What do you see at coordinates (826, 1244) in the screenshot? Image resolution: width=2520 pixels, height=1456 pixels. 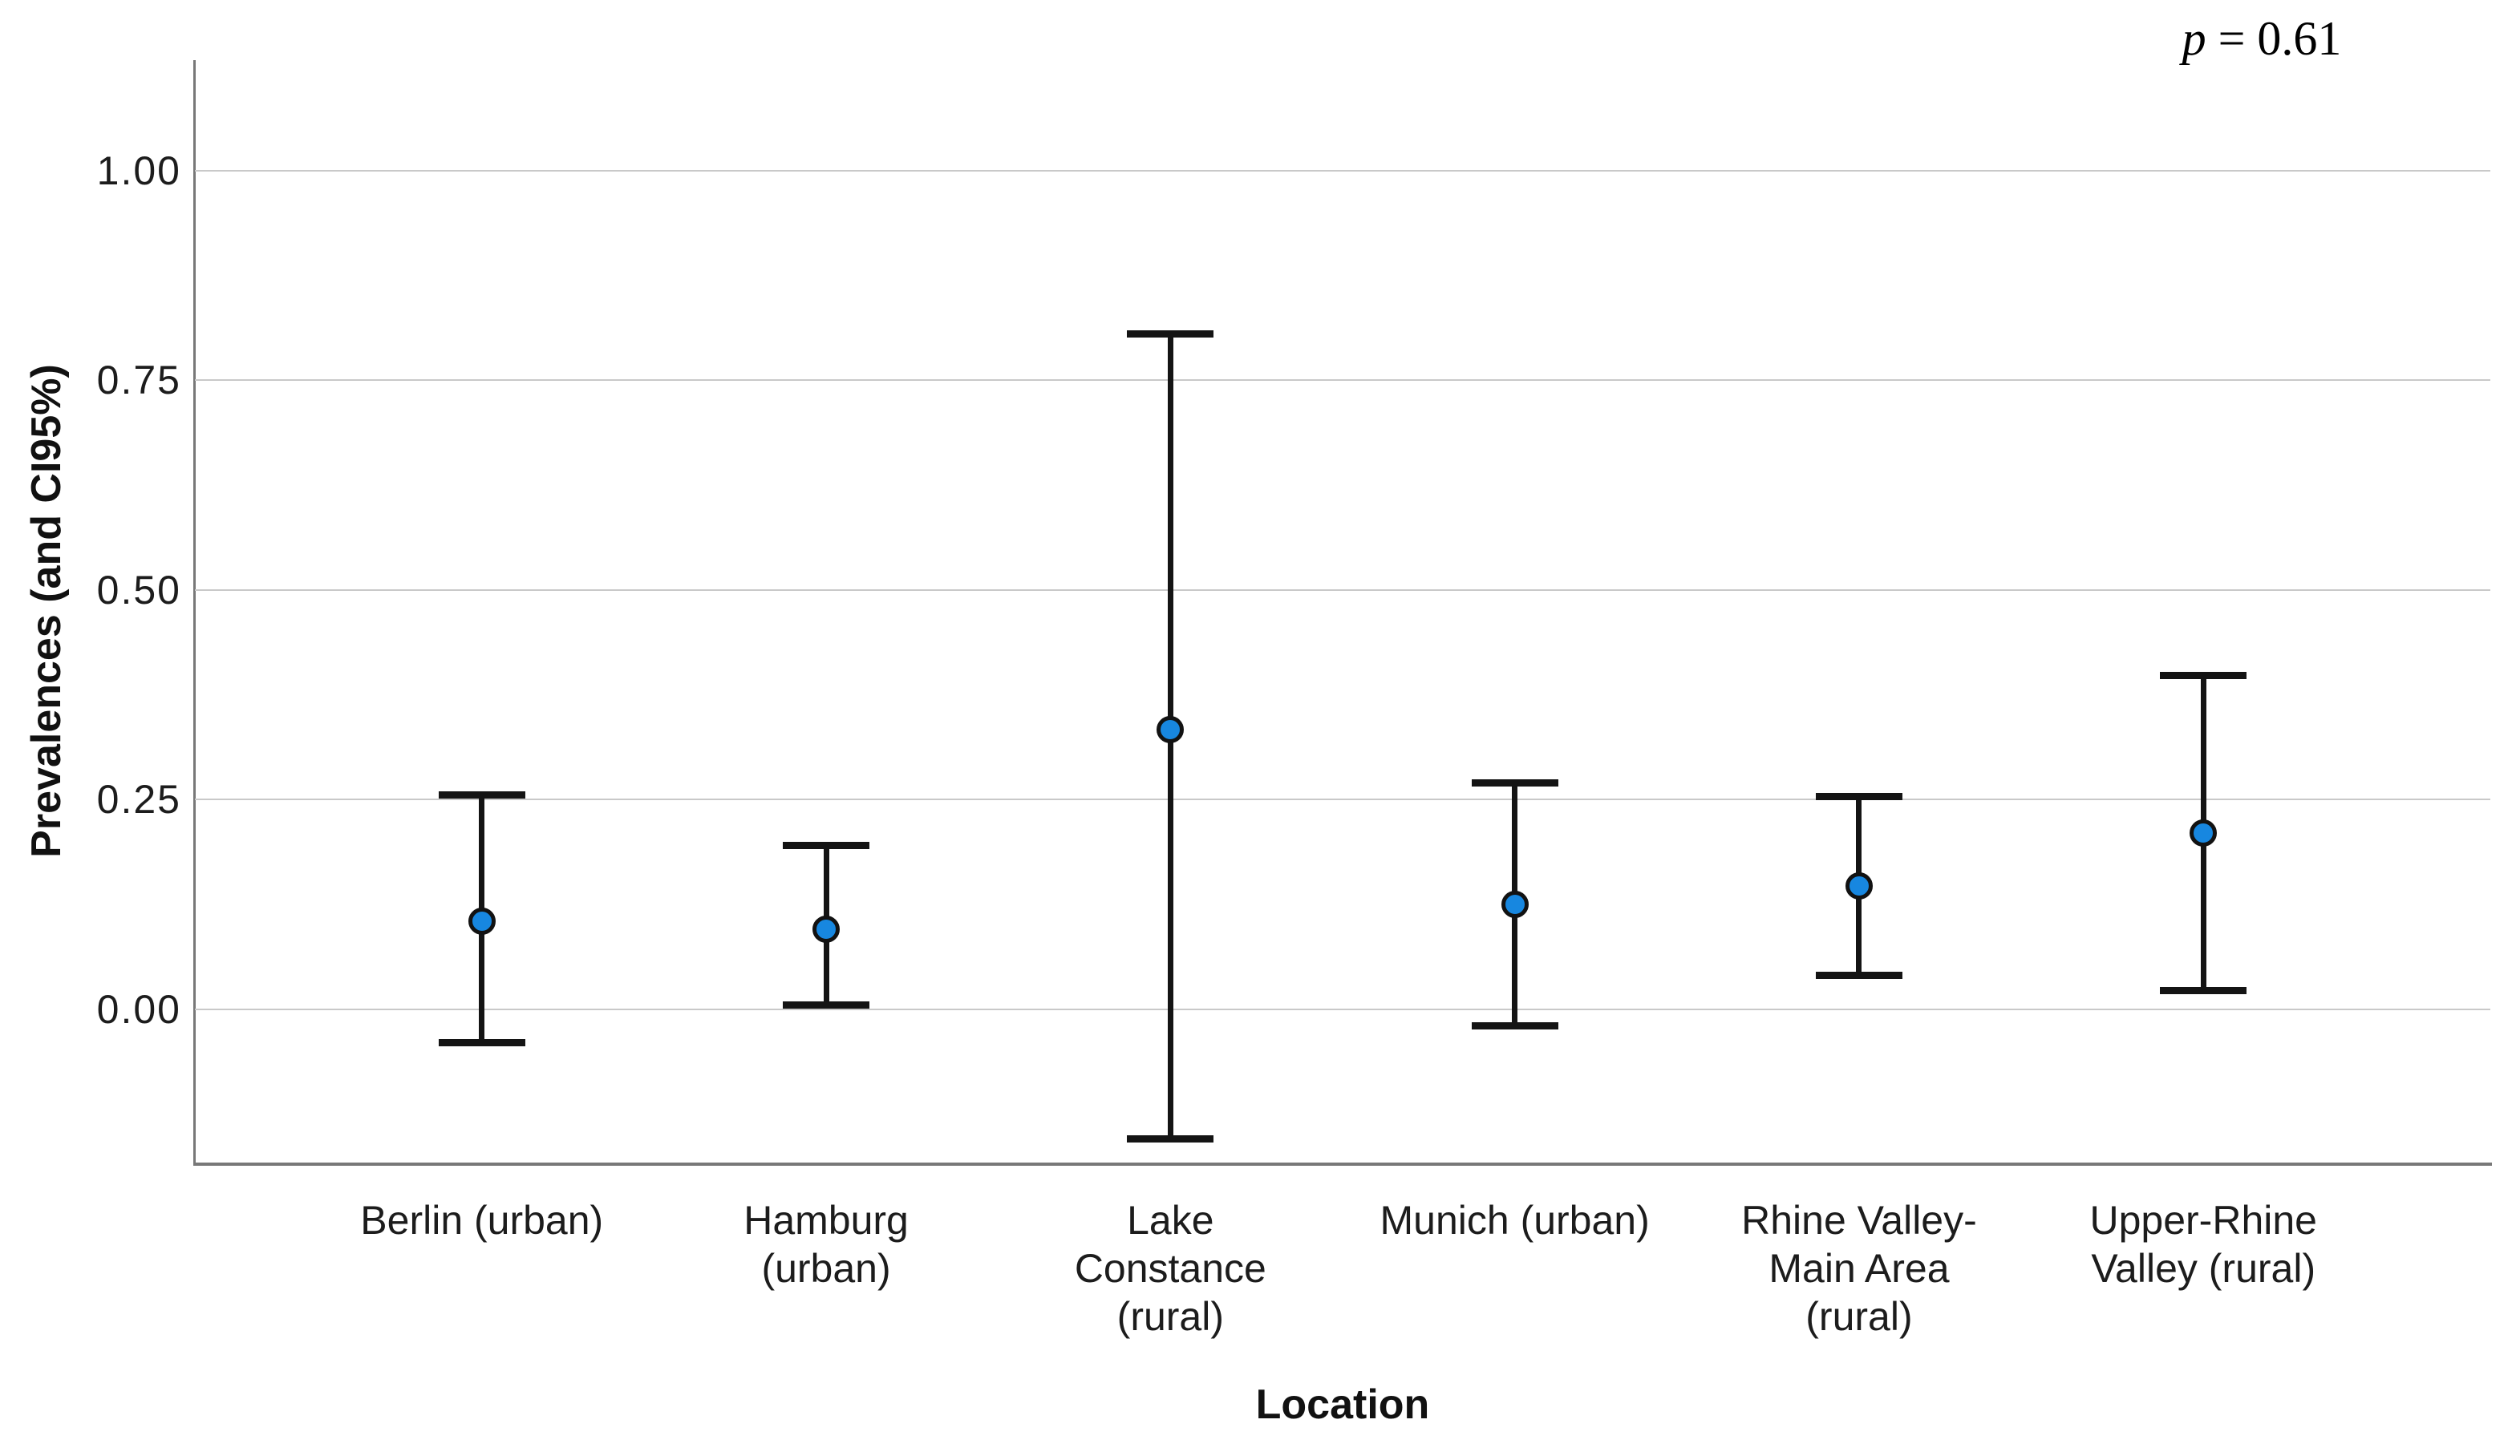 I see `x-tick-label: Hamburg (urban)` at bounding box center [826, 1244].